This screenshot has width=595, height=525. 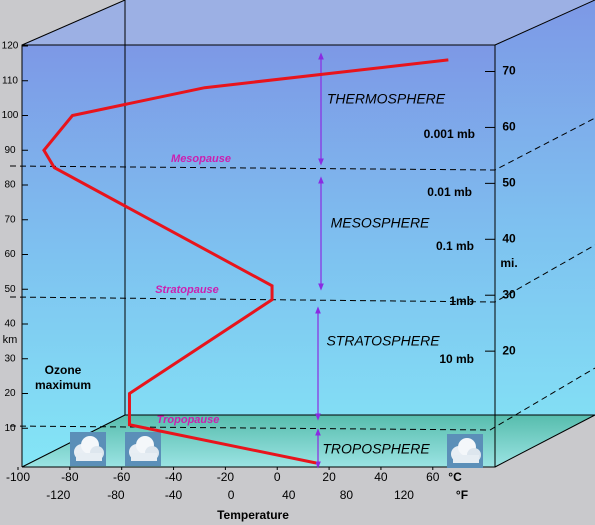 I want to click on ozone-label: Ozone, so click(x=63, y=370).